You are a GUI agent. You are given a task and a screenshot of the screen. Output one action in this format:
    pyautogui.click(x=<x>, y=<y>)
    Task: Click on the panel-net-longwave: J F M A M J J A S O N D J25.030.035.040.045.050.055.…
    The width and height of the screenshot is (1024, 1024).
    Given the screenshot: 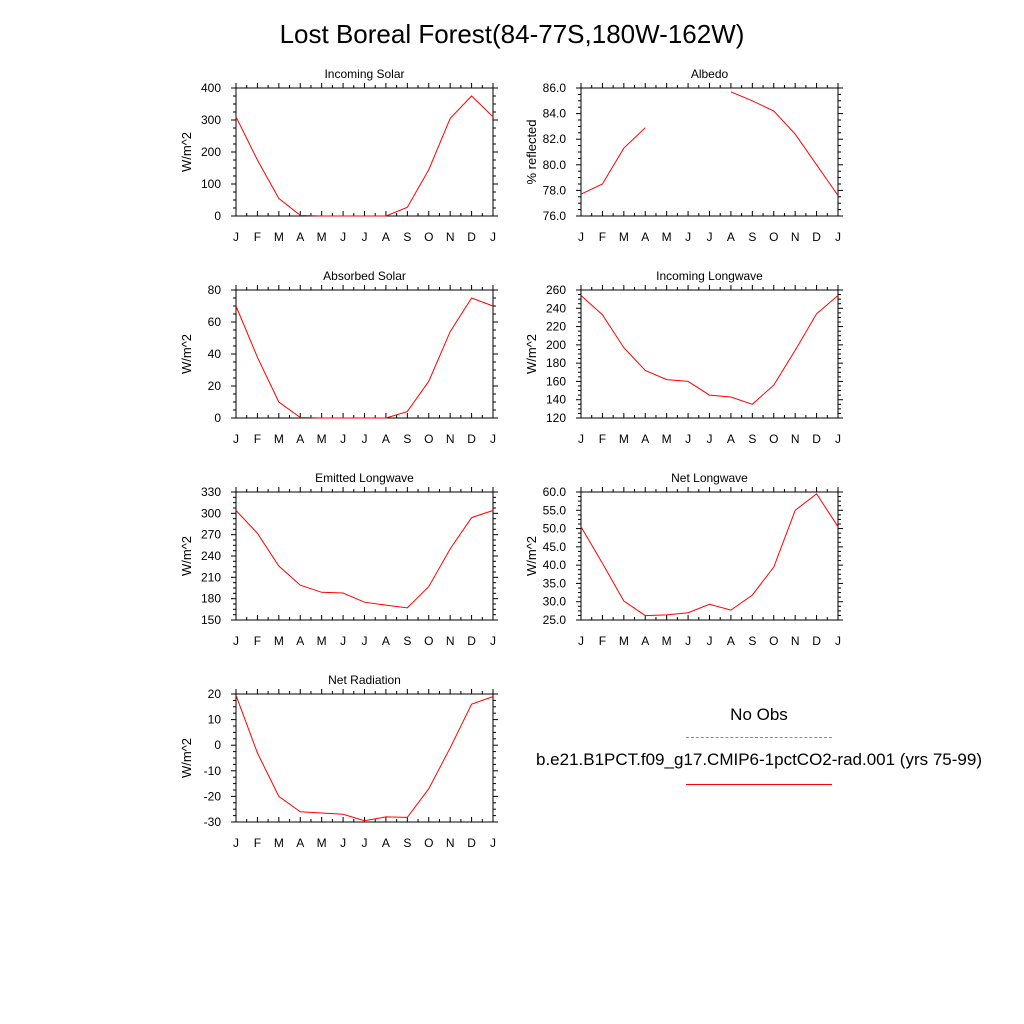 What is the action you would take?
    pyautogui.click(x=683, y=559)
    